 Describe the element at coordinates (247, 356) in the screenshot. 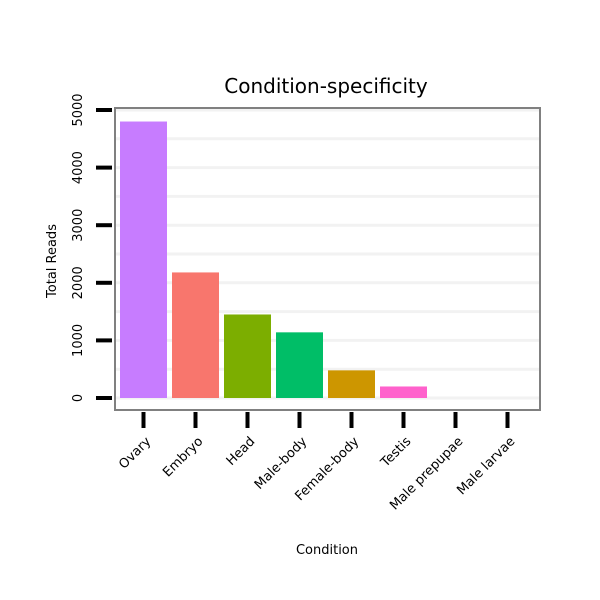

I see `bar-head` at that location.